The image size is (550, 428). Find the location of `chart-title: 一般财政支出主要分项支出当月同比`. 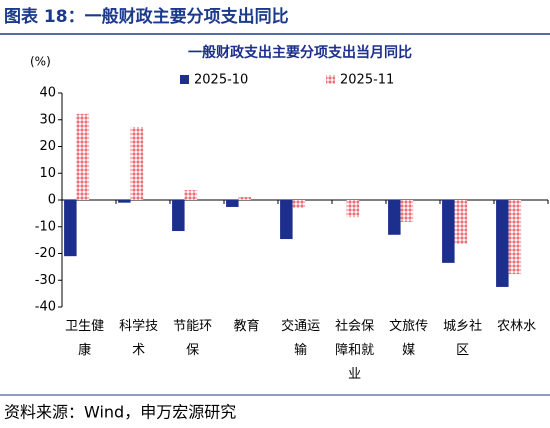

chart-title: 一般财政支出主要分项支出当月同比 is located at coordinates (300, 52).